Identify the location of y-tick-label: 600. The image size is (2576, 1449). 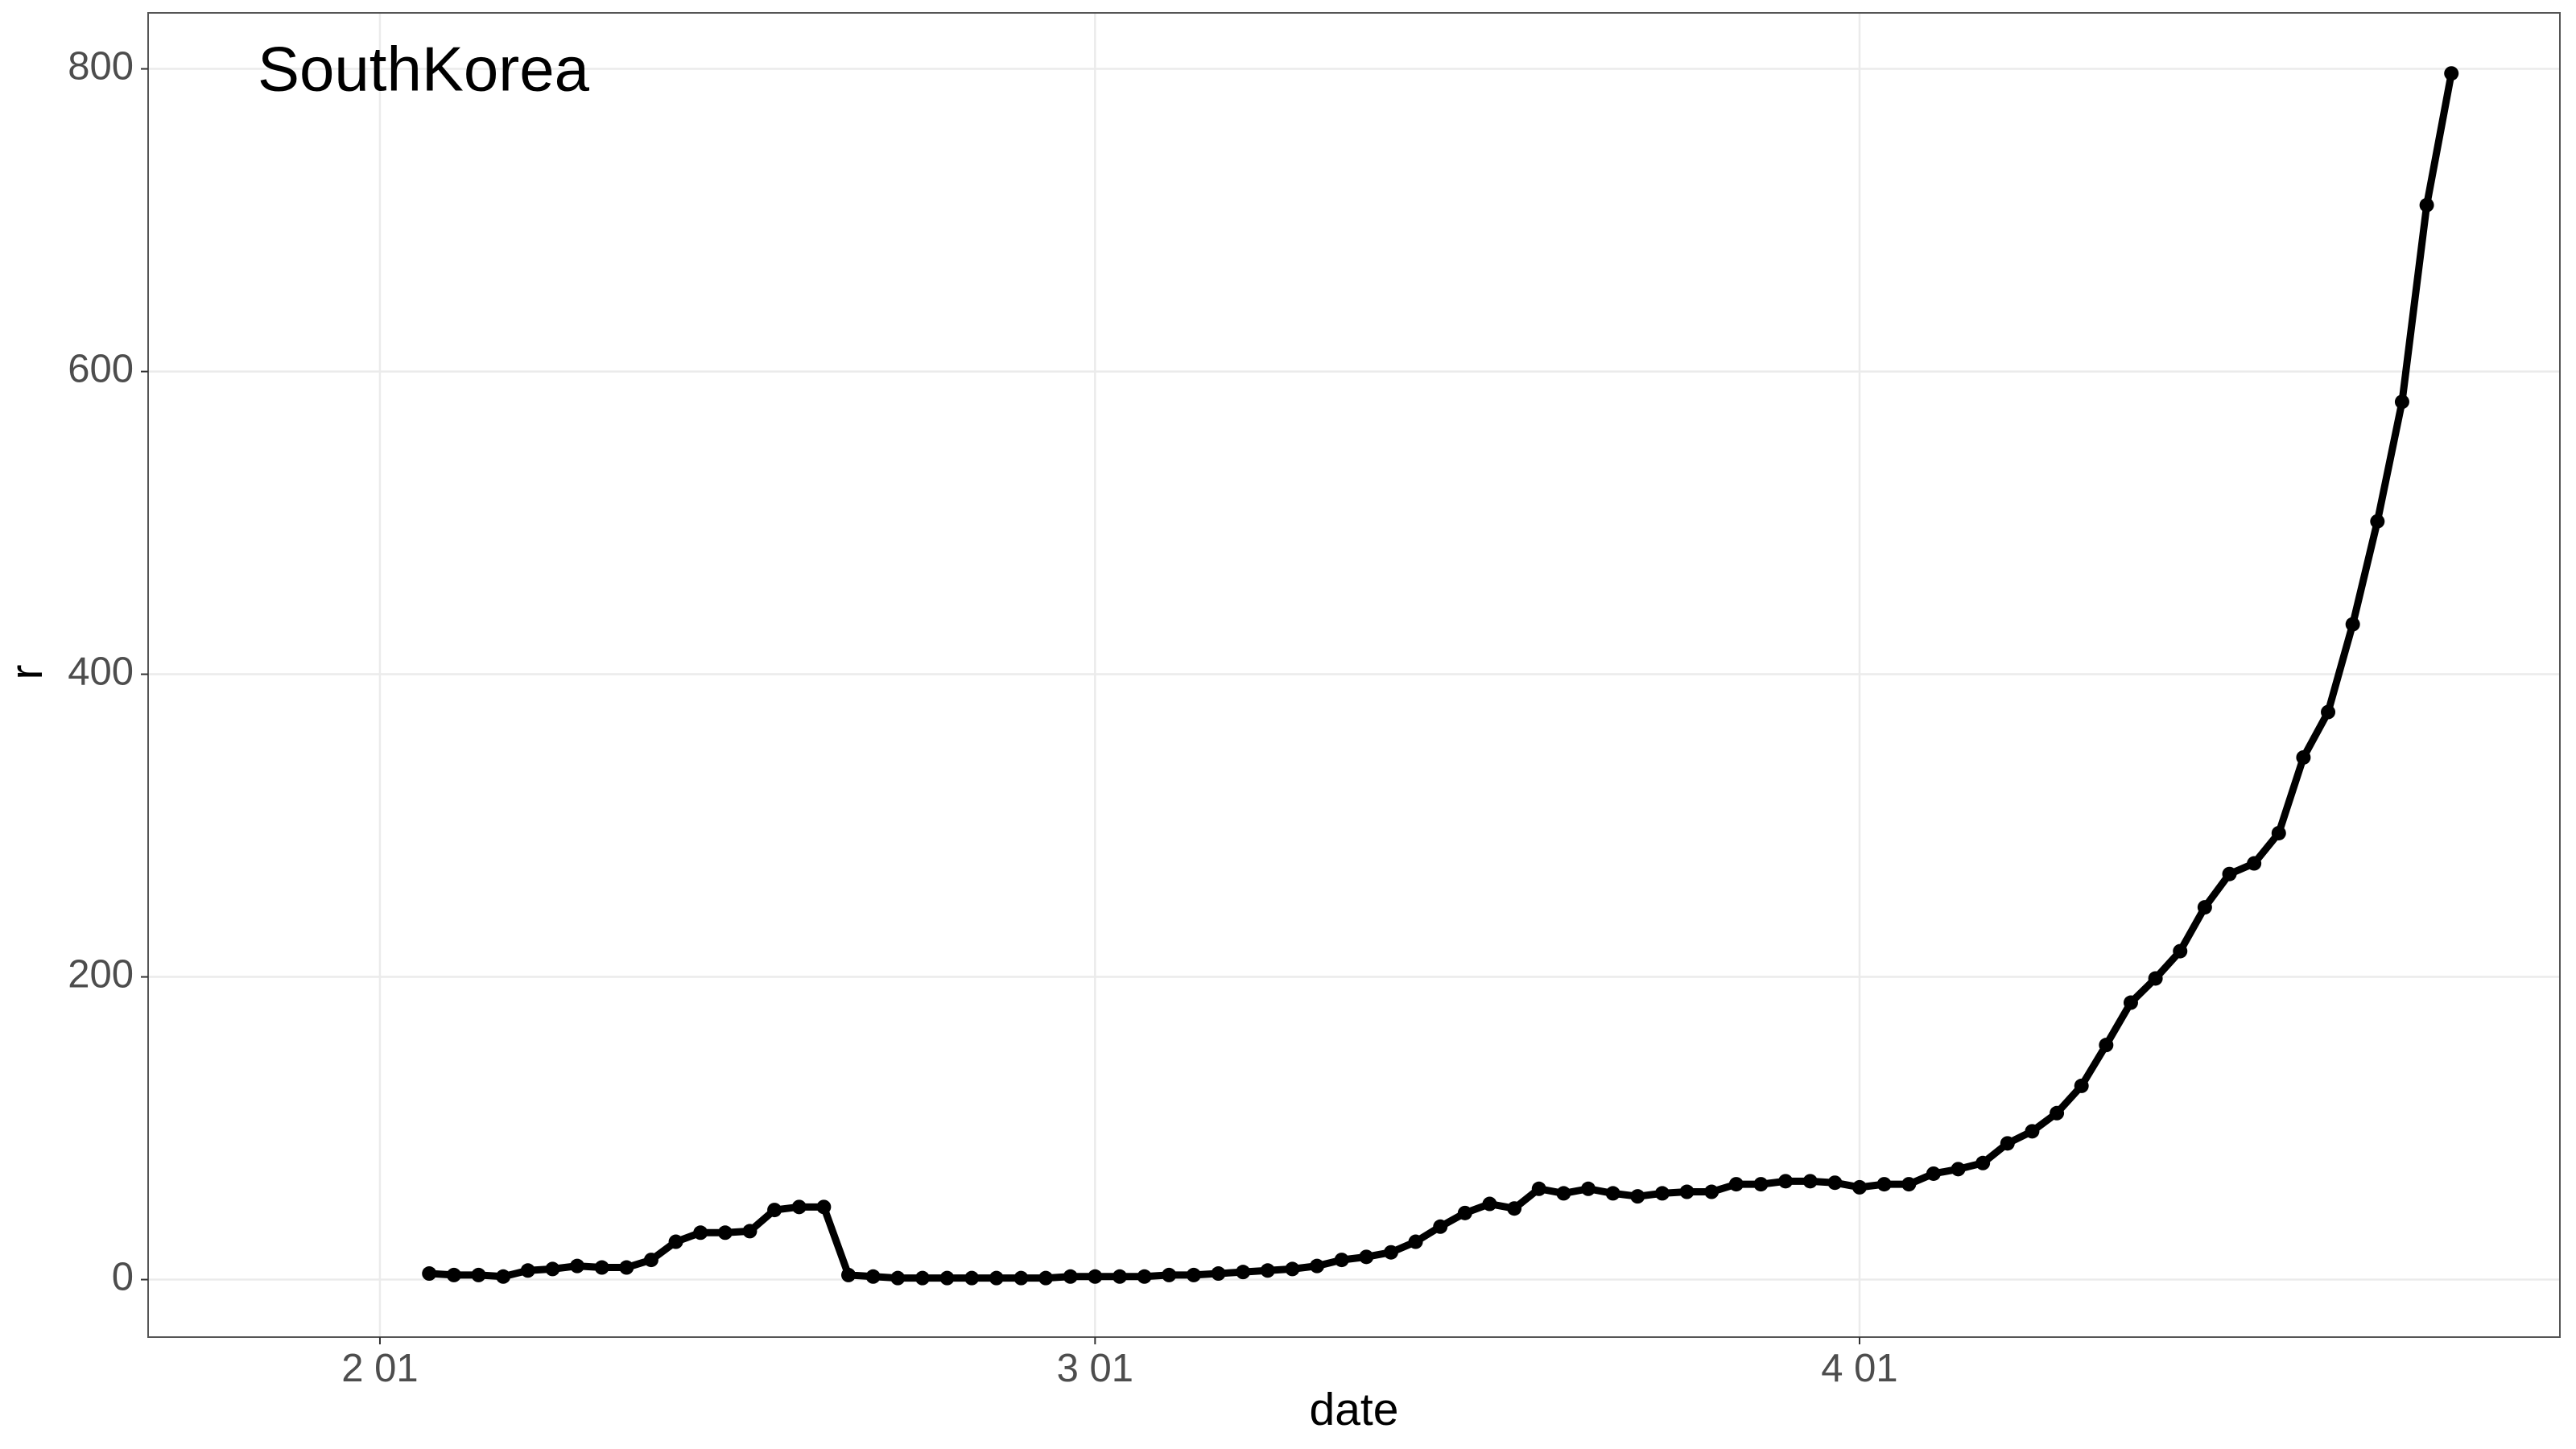
(101, 368).